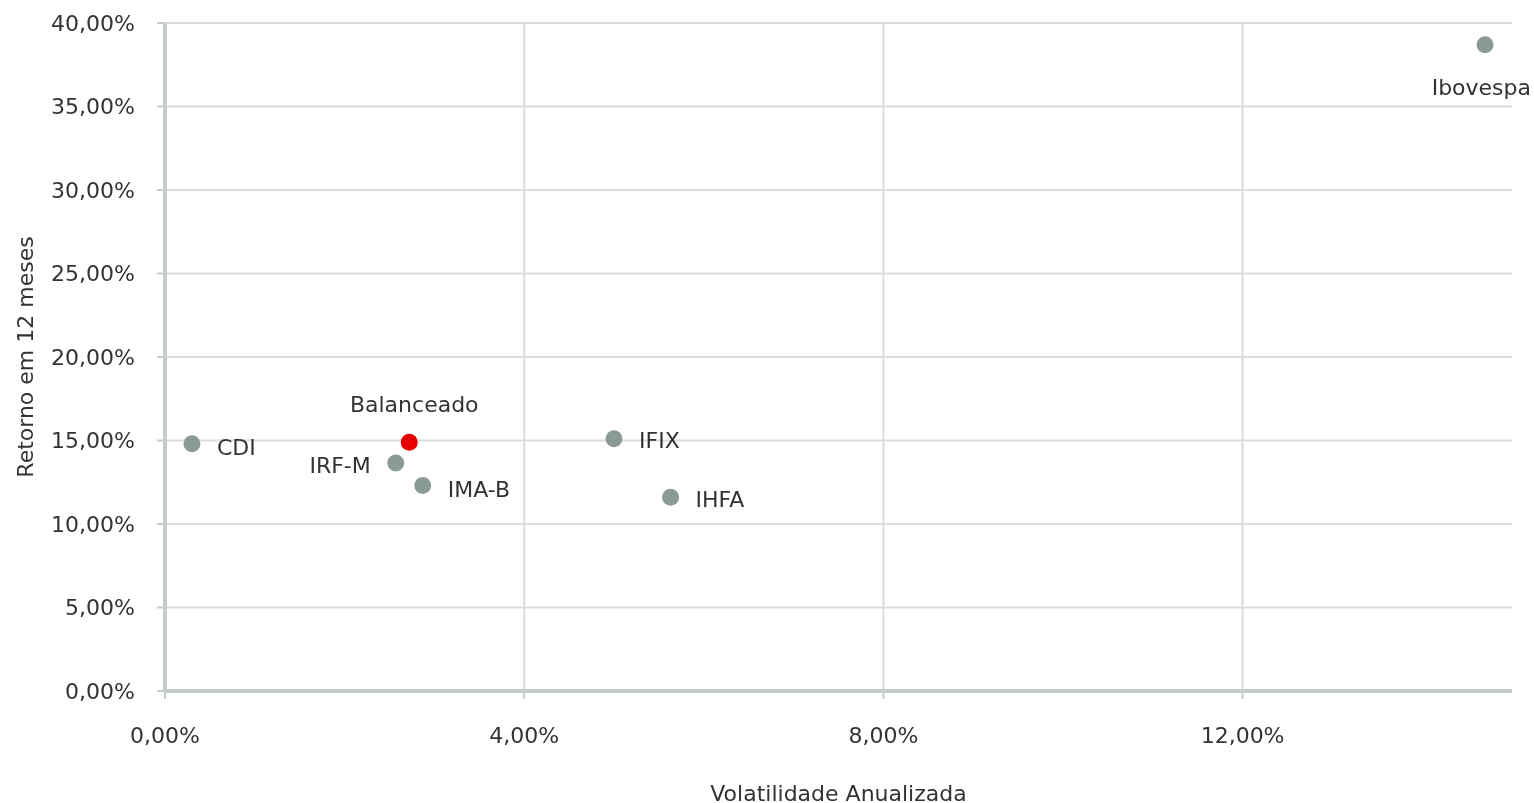 The height and width of the screenshot is (803, 1534). I want to click on series-label: CDI, so click(236, 447).